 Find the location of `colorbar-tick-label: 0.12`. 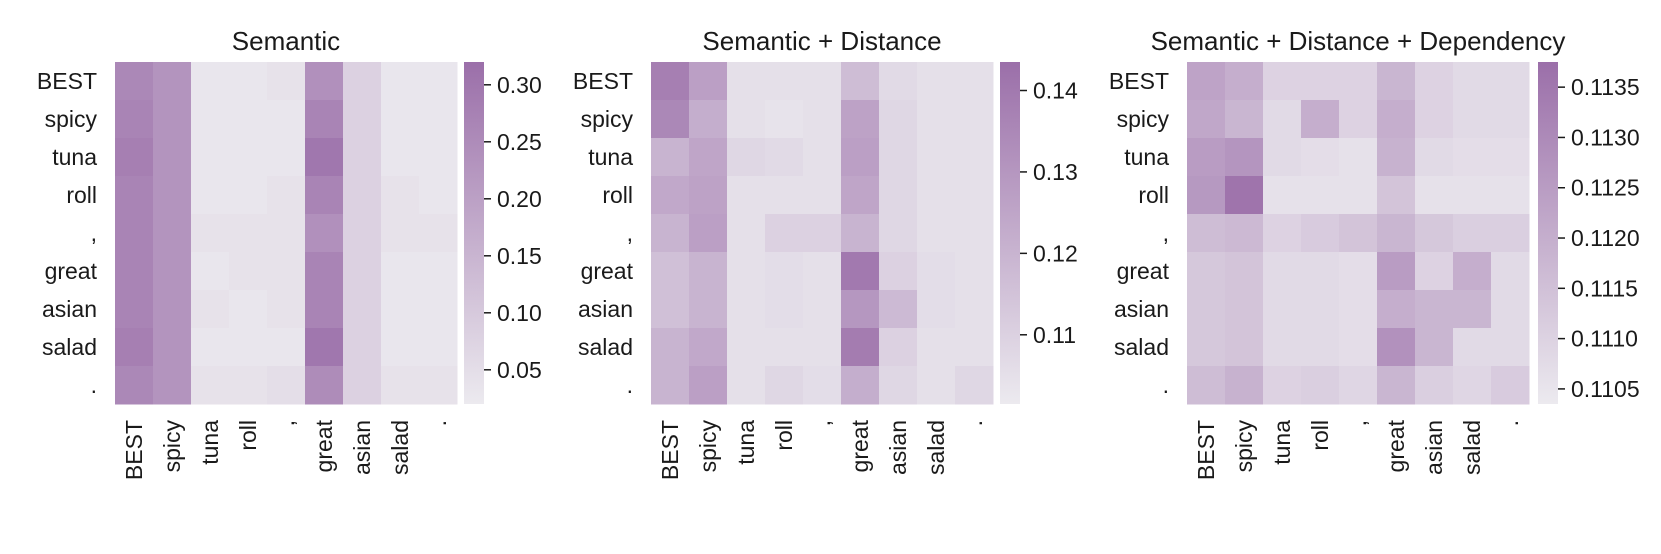

colorbar-tick-label: 0.12 is located at coordinates (1055, 253).